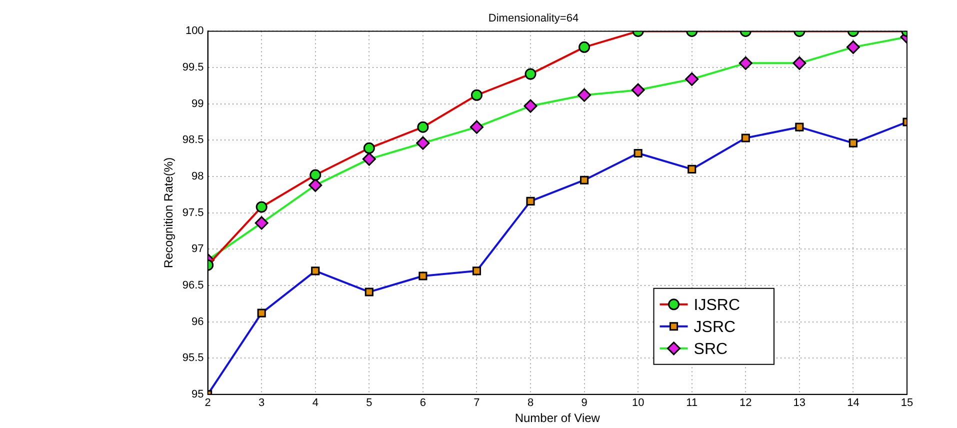 This screenshot has width=957, height=428. I want to click on x-tick-label: 2, so click(207, 403).